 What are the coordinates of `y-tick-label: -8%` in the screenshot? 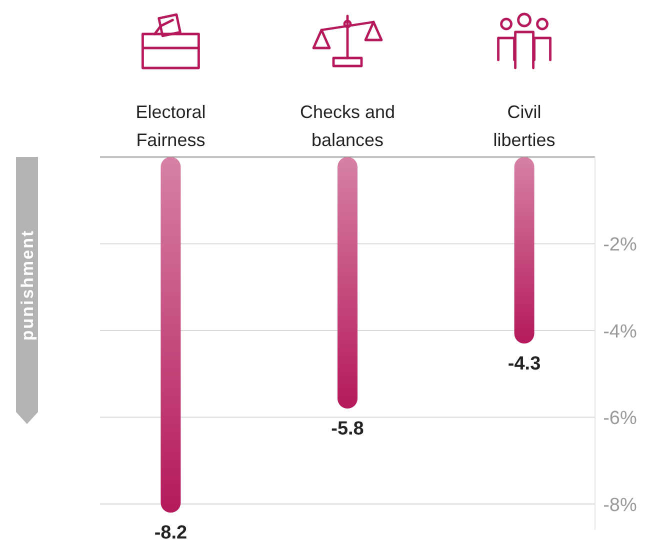 It's located at (620, 505).